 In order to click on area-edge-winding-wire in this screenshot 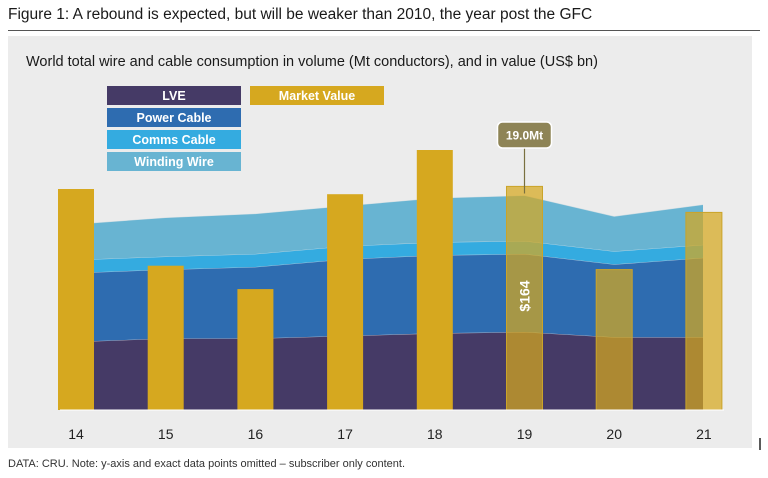, I will do `click(398, 209)`.